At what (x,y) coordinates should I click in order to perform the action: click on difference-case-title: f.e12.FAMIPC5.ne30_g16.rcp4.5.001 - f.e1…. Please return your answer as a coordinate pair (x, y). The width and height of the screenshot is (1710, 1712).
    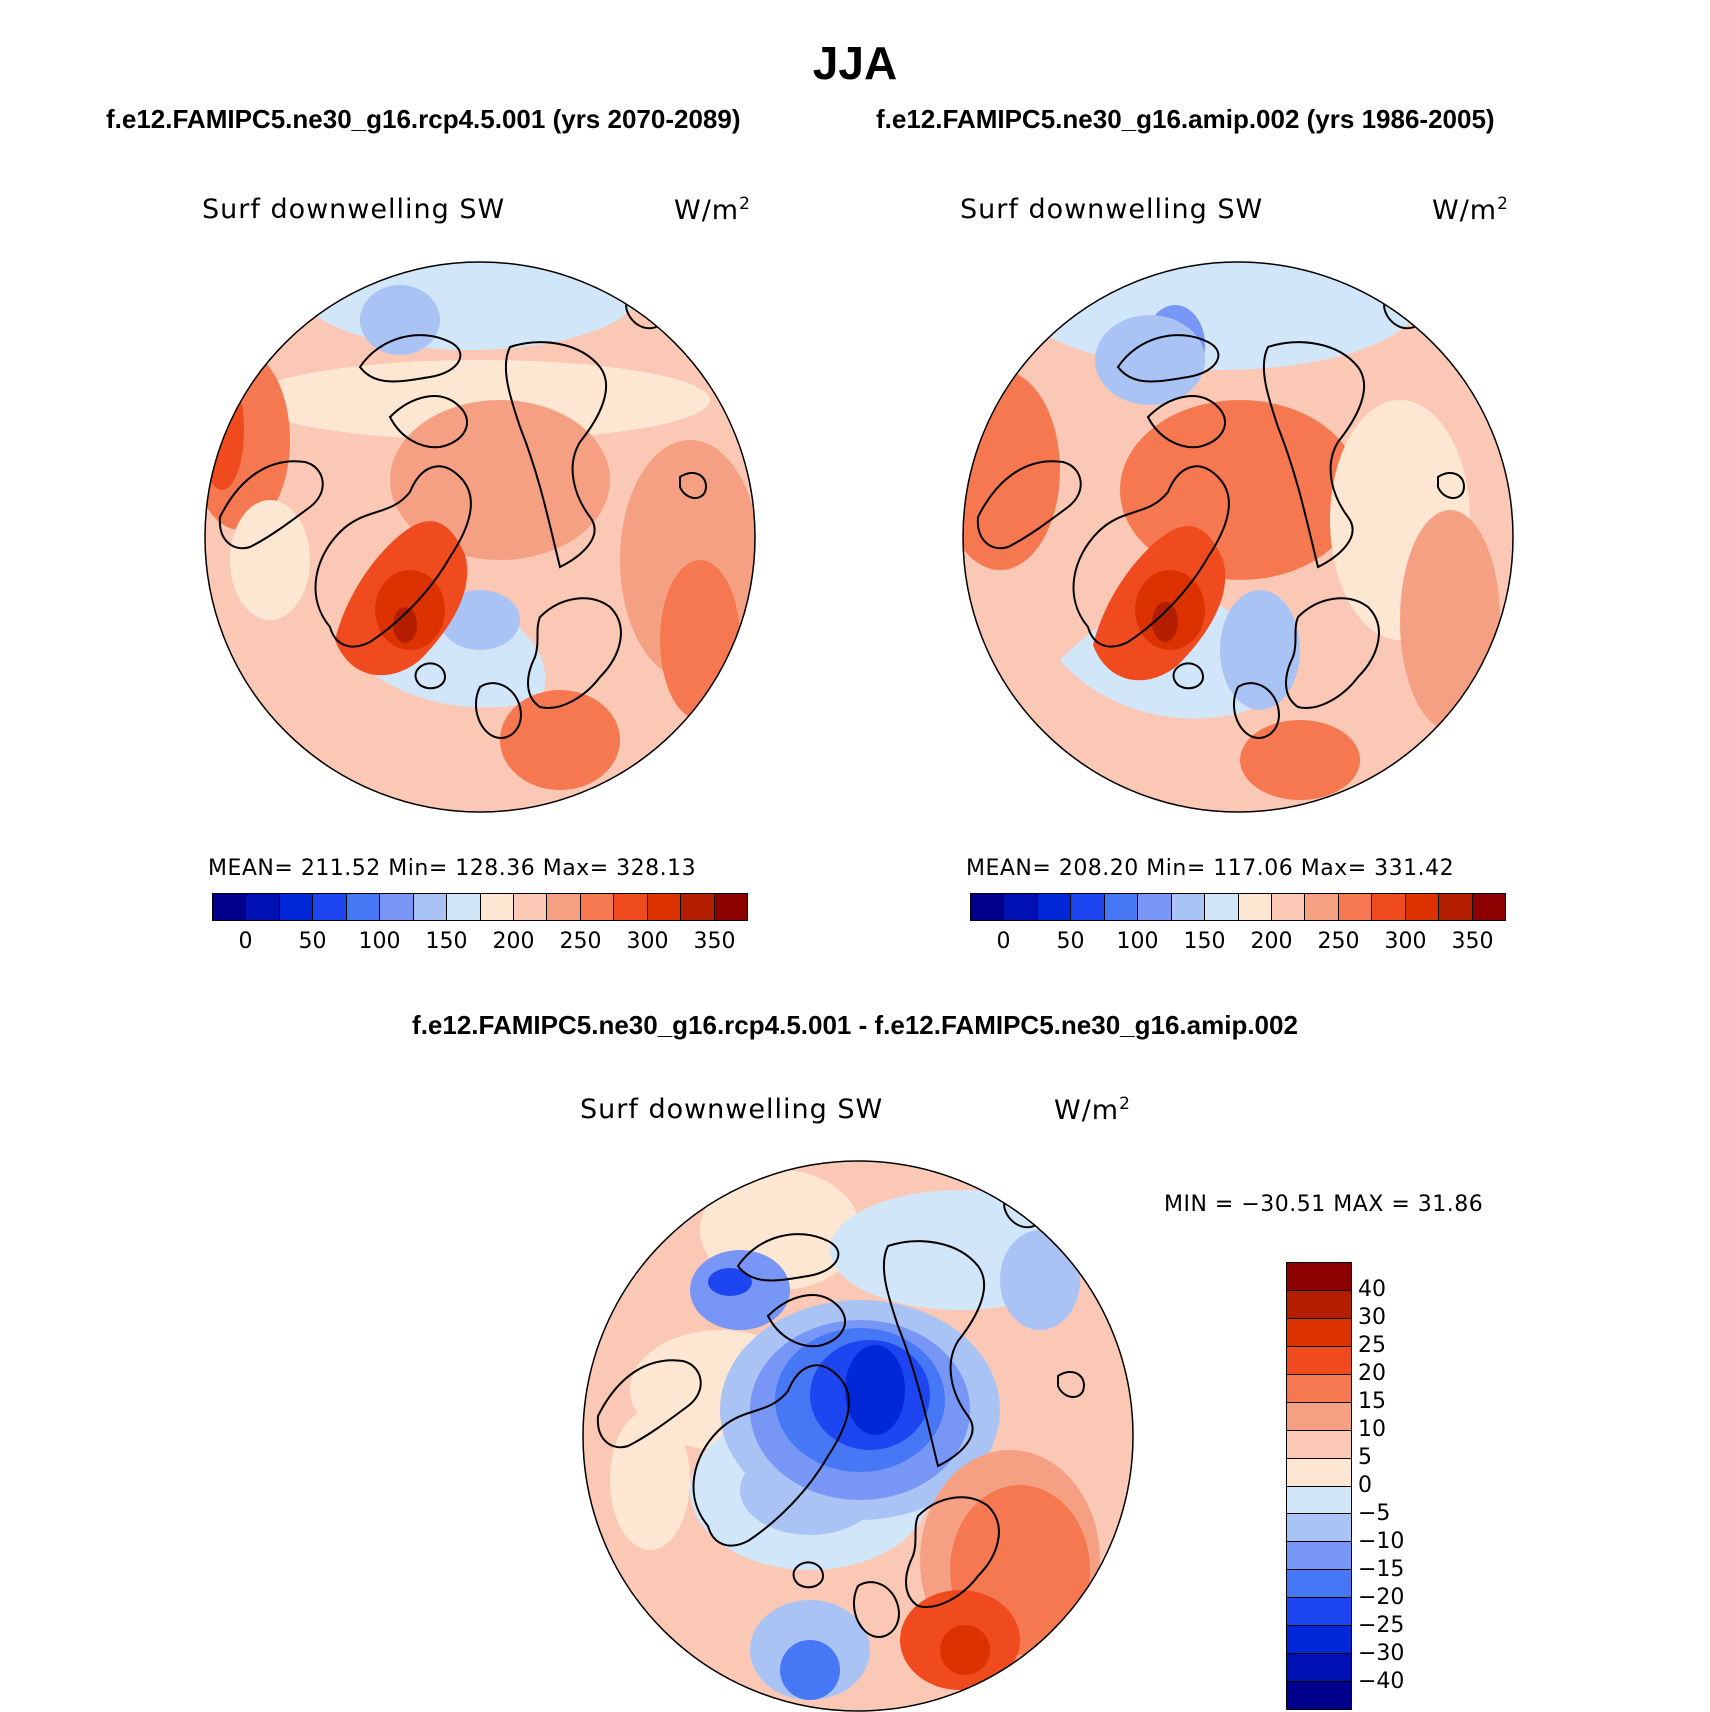
    Looking at the image, I should click on (855, 1025).